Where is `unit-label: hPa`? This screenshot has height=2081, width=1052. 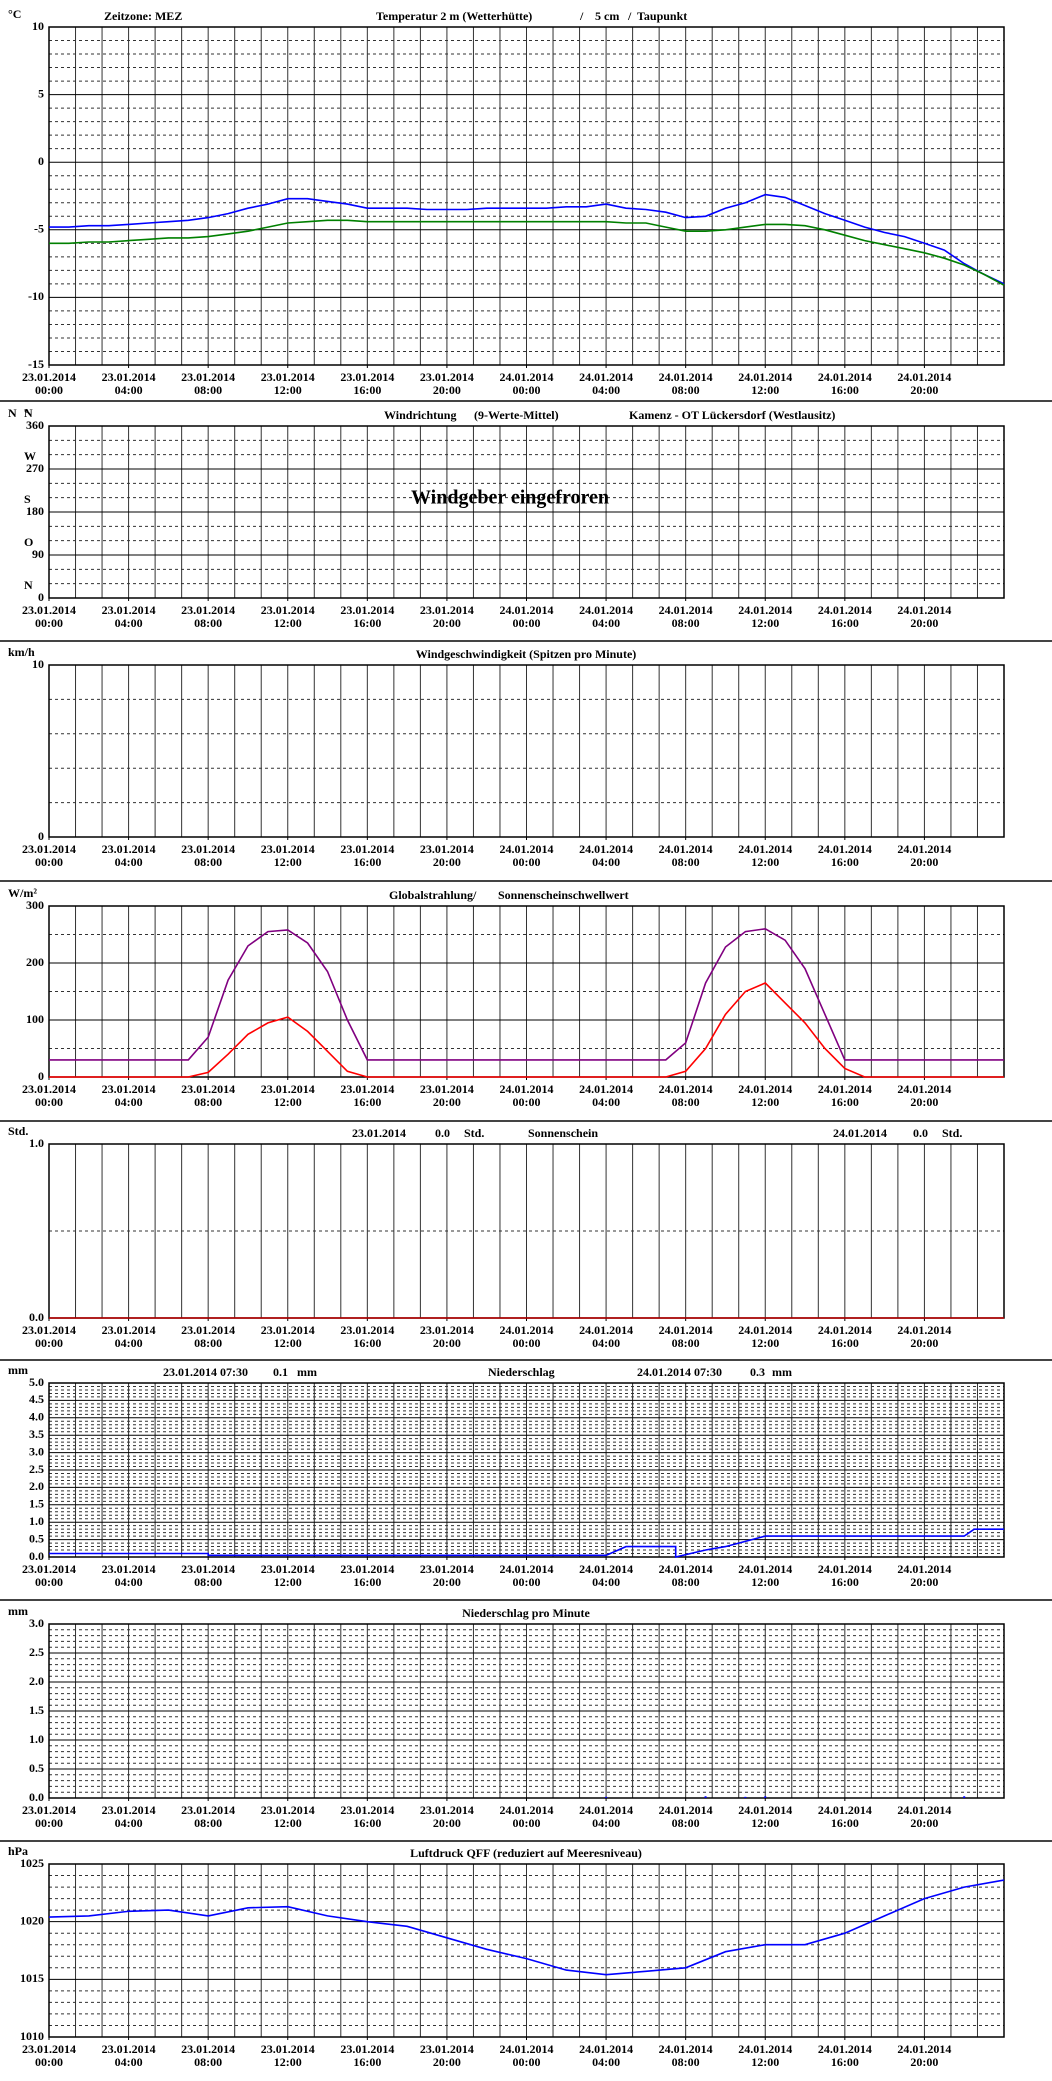 unit-label: hPa is located at coordinates (18, 1851).